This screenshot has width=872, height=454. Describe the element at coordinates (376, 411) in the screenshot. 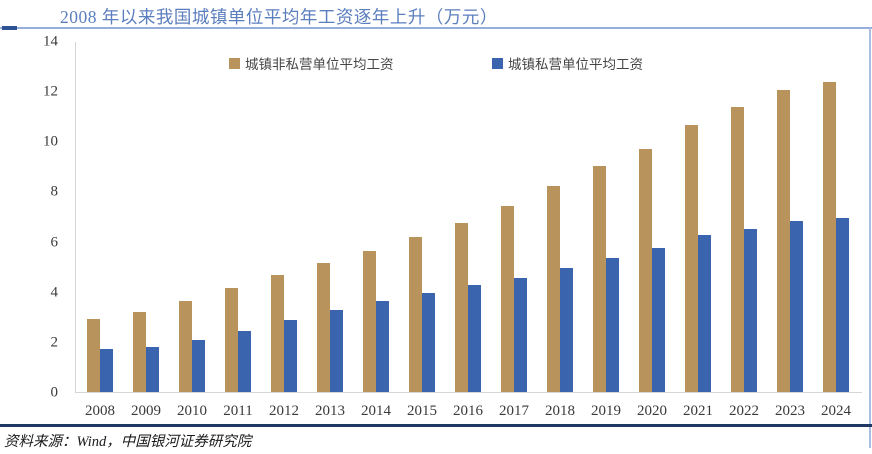

I see `x-tick-label-2014: 2014` at that location.